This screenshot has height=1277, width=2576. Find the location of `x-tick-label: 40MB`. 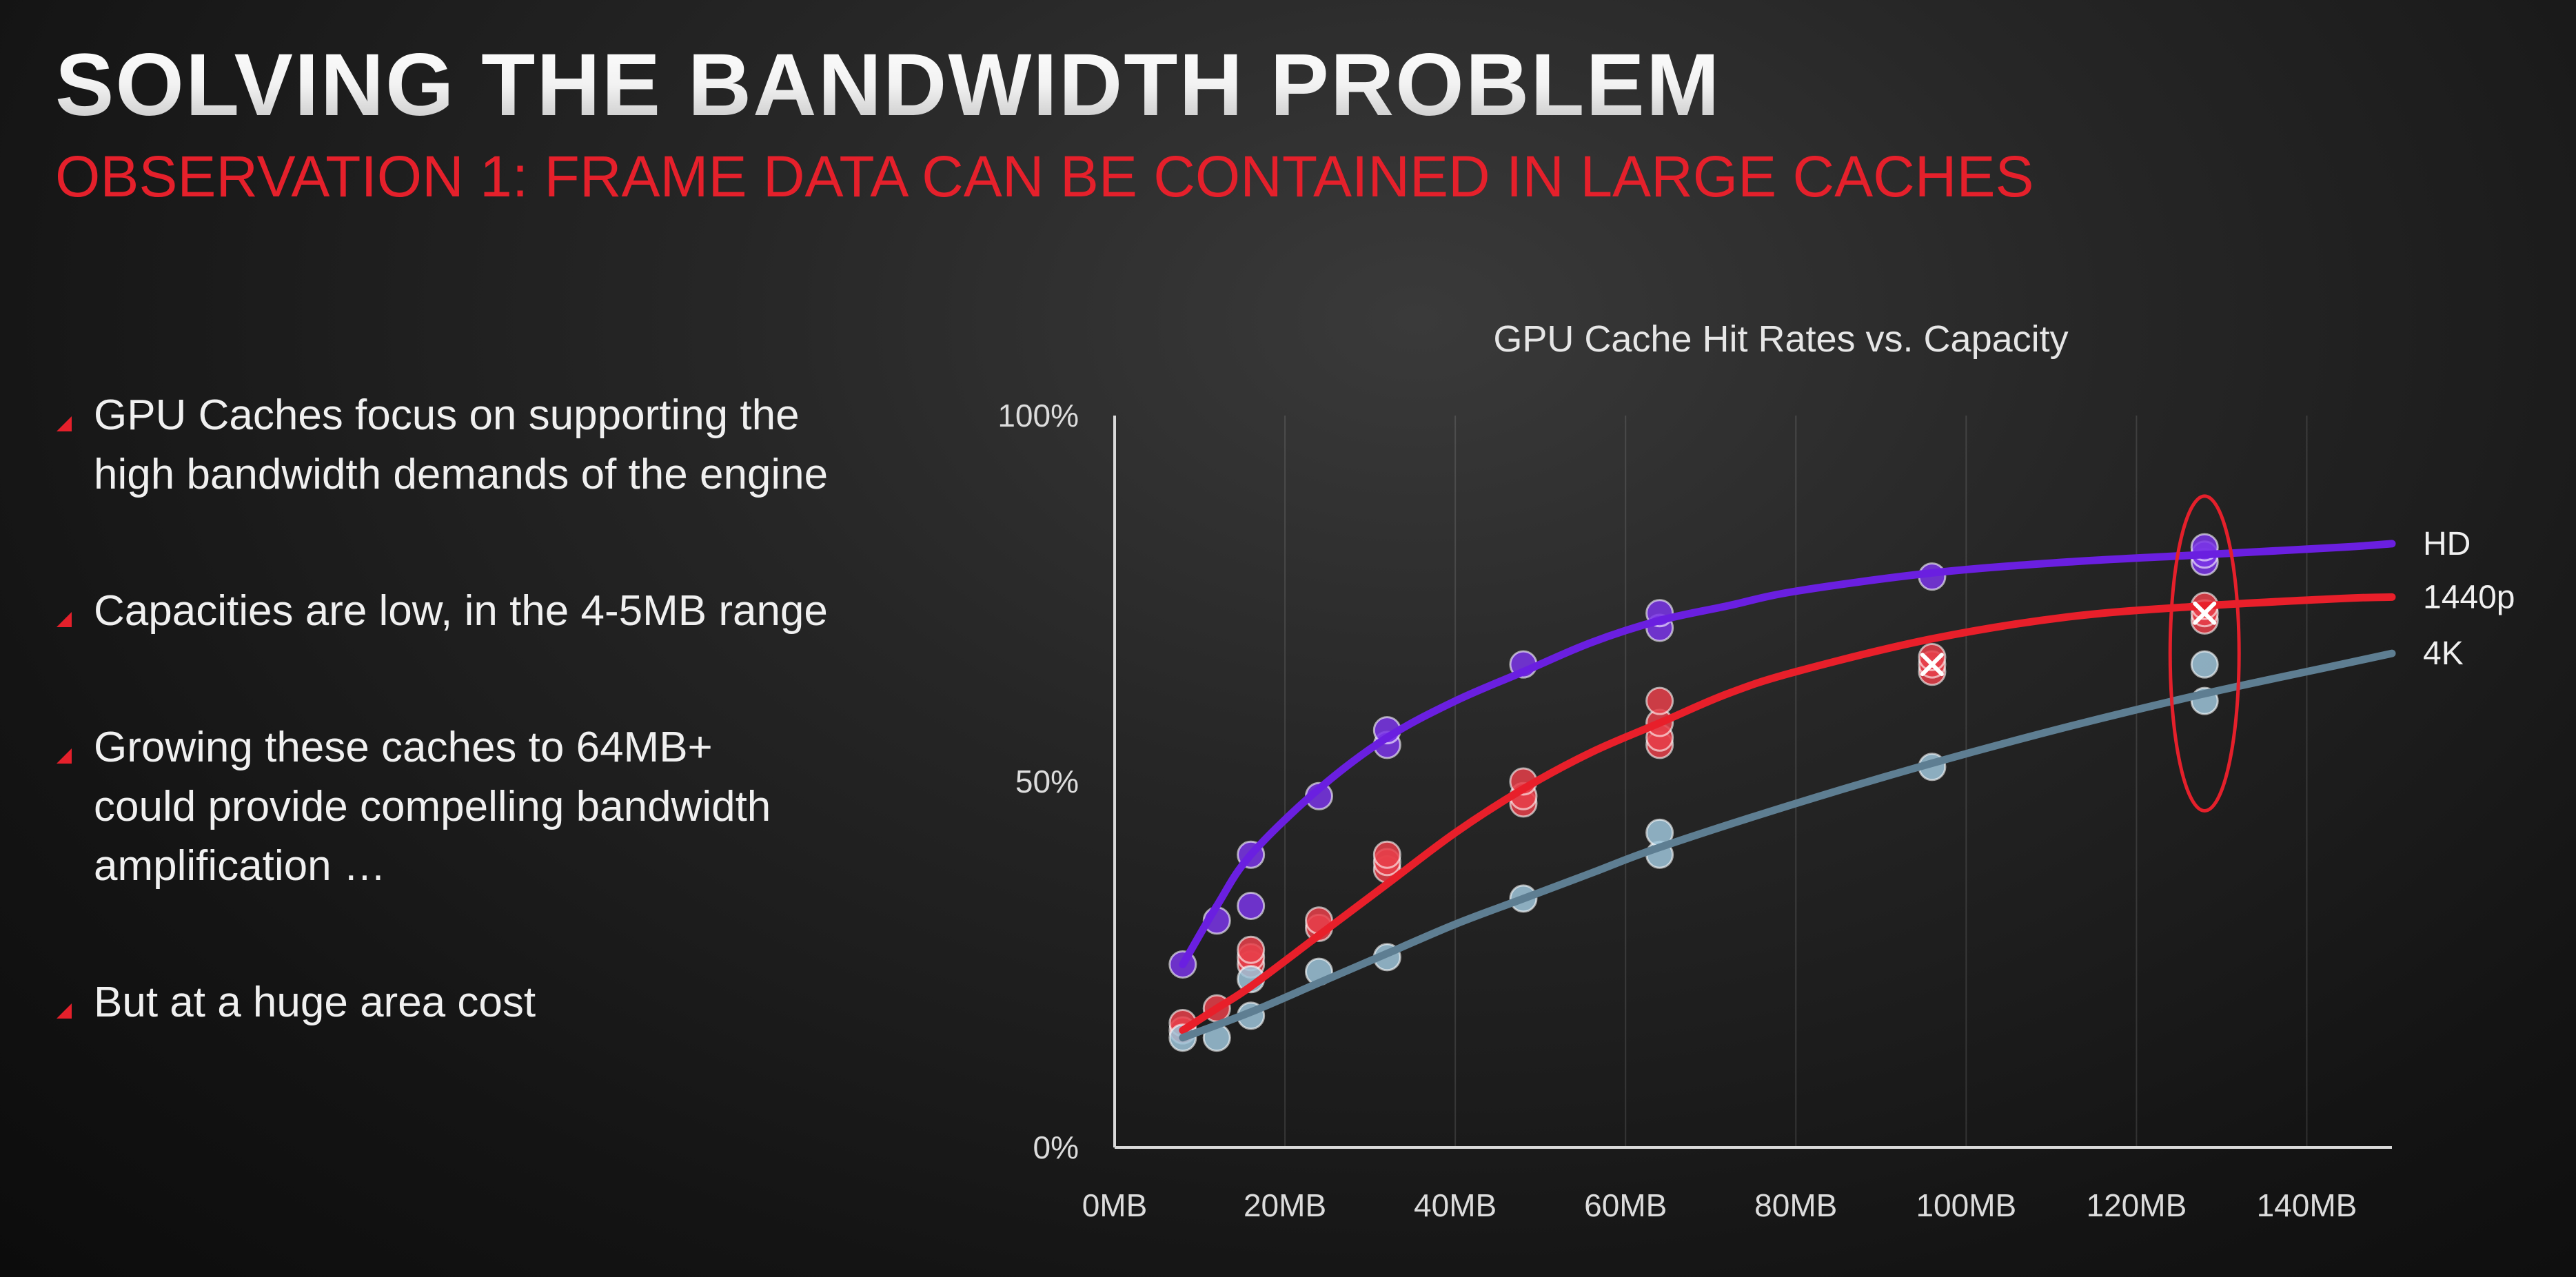

x-tick-label: 40MB is located at coordinates (1455, 1205).